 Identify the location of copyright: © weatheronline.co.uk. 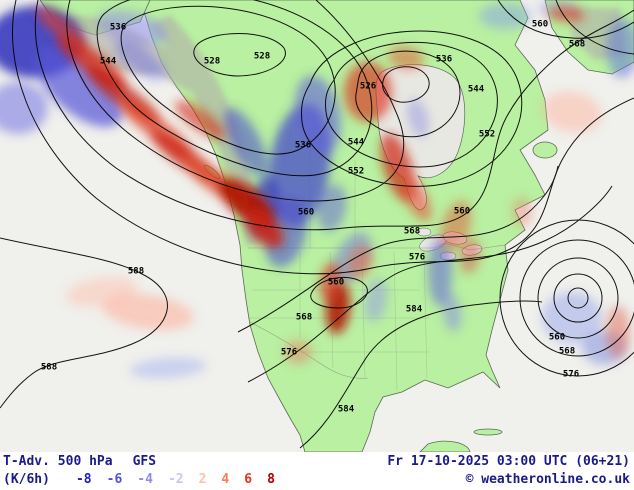
(547, 479).